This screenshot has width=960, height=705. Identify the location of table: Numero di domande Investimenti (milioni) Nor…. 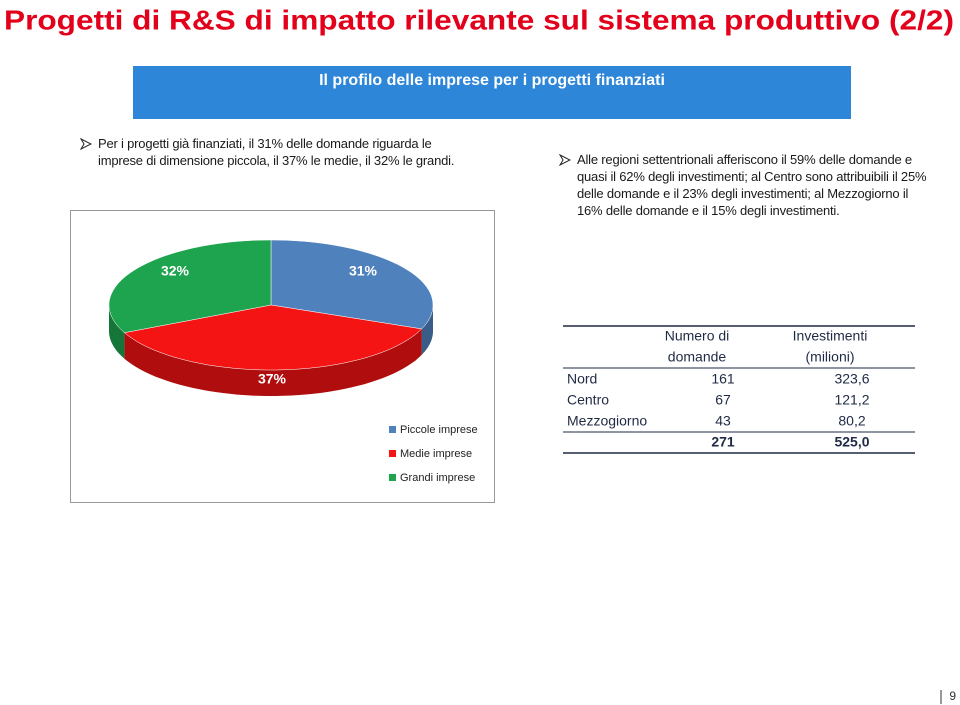
(739, 389).